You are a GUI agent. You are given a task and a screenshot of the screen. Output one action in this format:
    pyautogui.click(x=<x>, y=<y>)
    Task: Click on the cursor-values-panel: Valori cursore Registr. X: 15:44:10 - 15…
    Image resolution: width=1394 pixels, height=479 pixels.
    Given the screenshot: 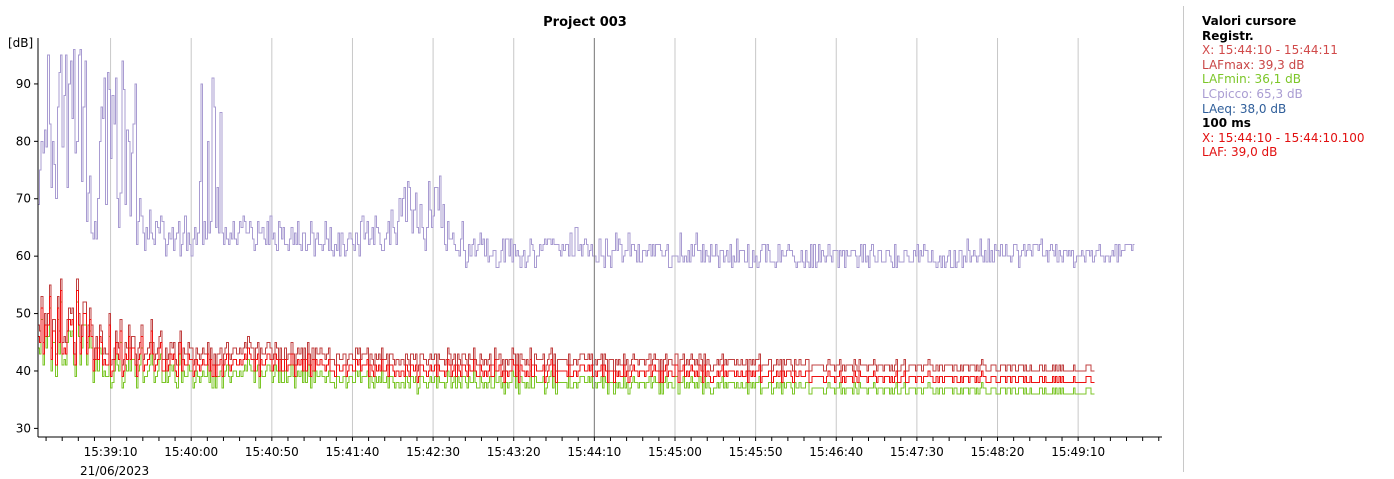 What is the action you would take?
    pyautogui.click(x=1297, y=87)
    